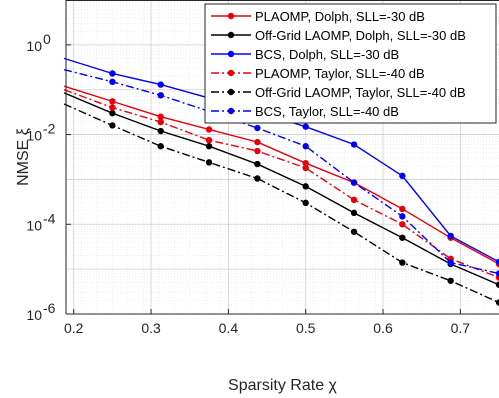 The image size is (499, 398). I want to click on x-axis-label: Sparsity Rate χ, so click(282, 385).